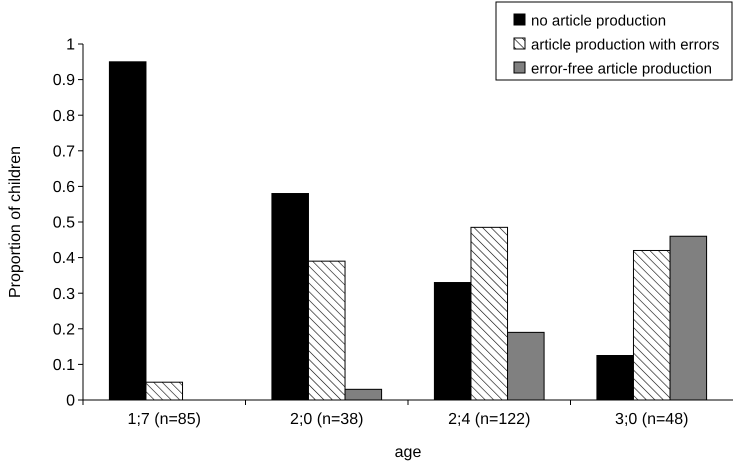 Image resolution: width=734 pixels, height=467 pixels. What do you see at coordinates (625, 45) in the screenshot?
I see `legend-label: article production with errors` at bounding box center [625, 45].